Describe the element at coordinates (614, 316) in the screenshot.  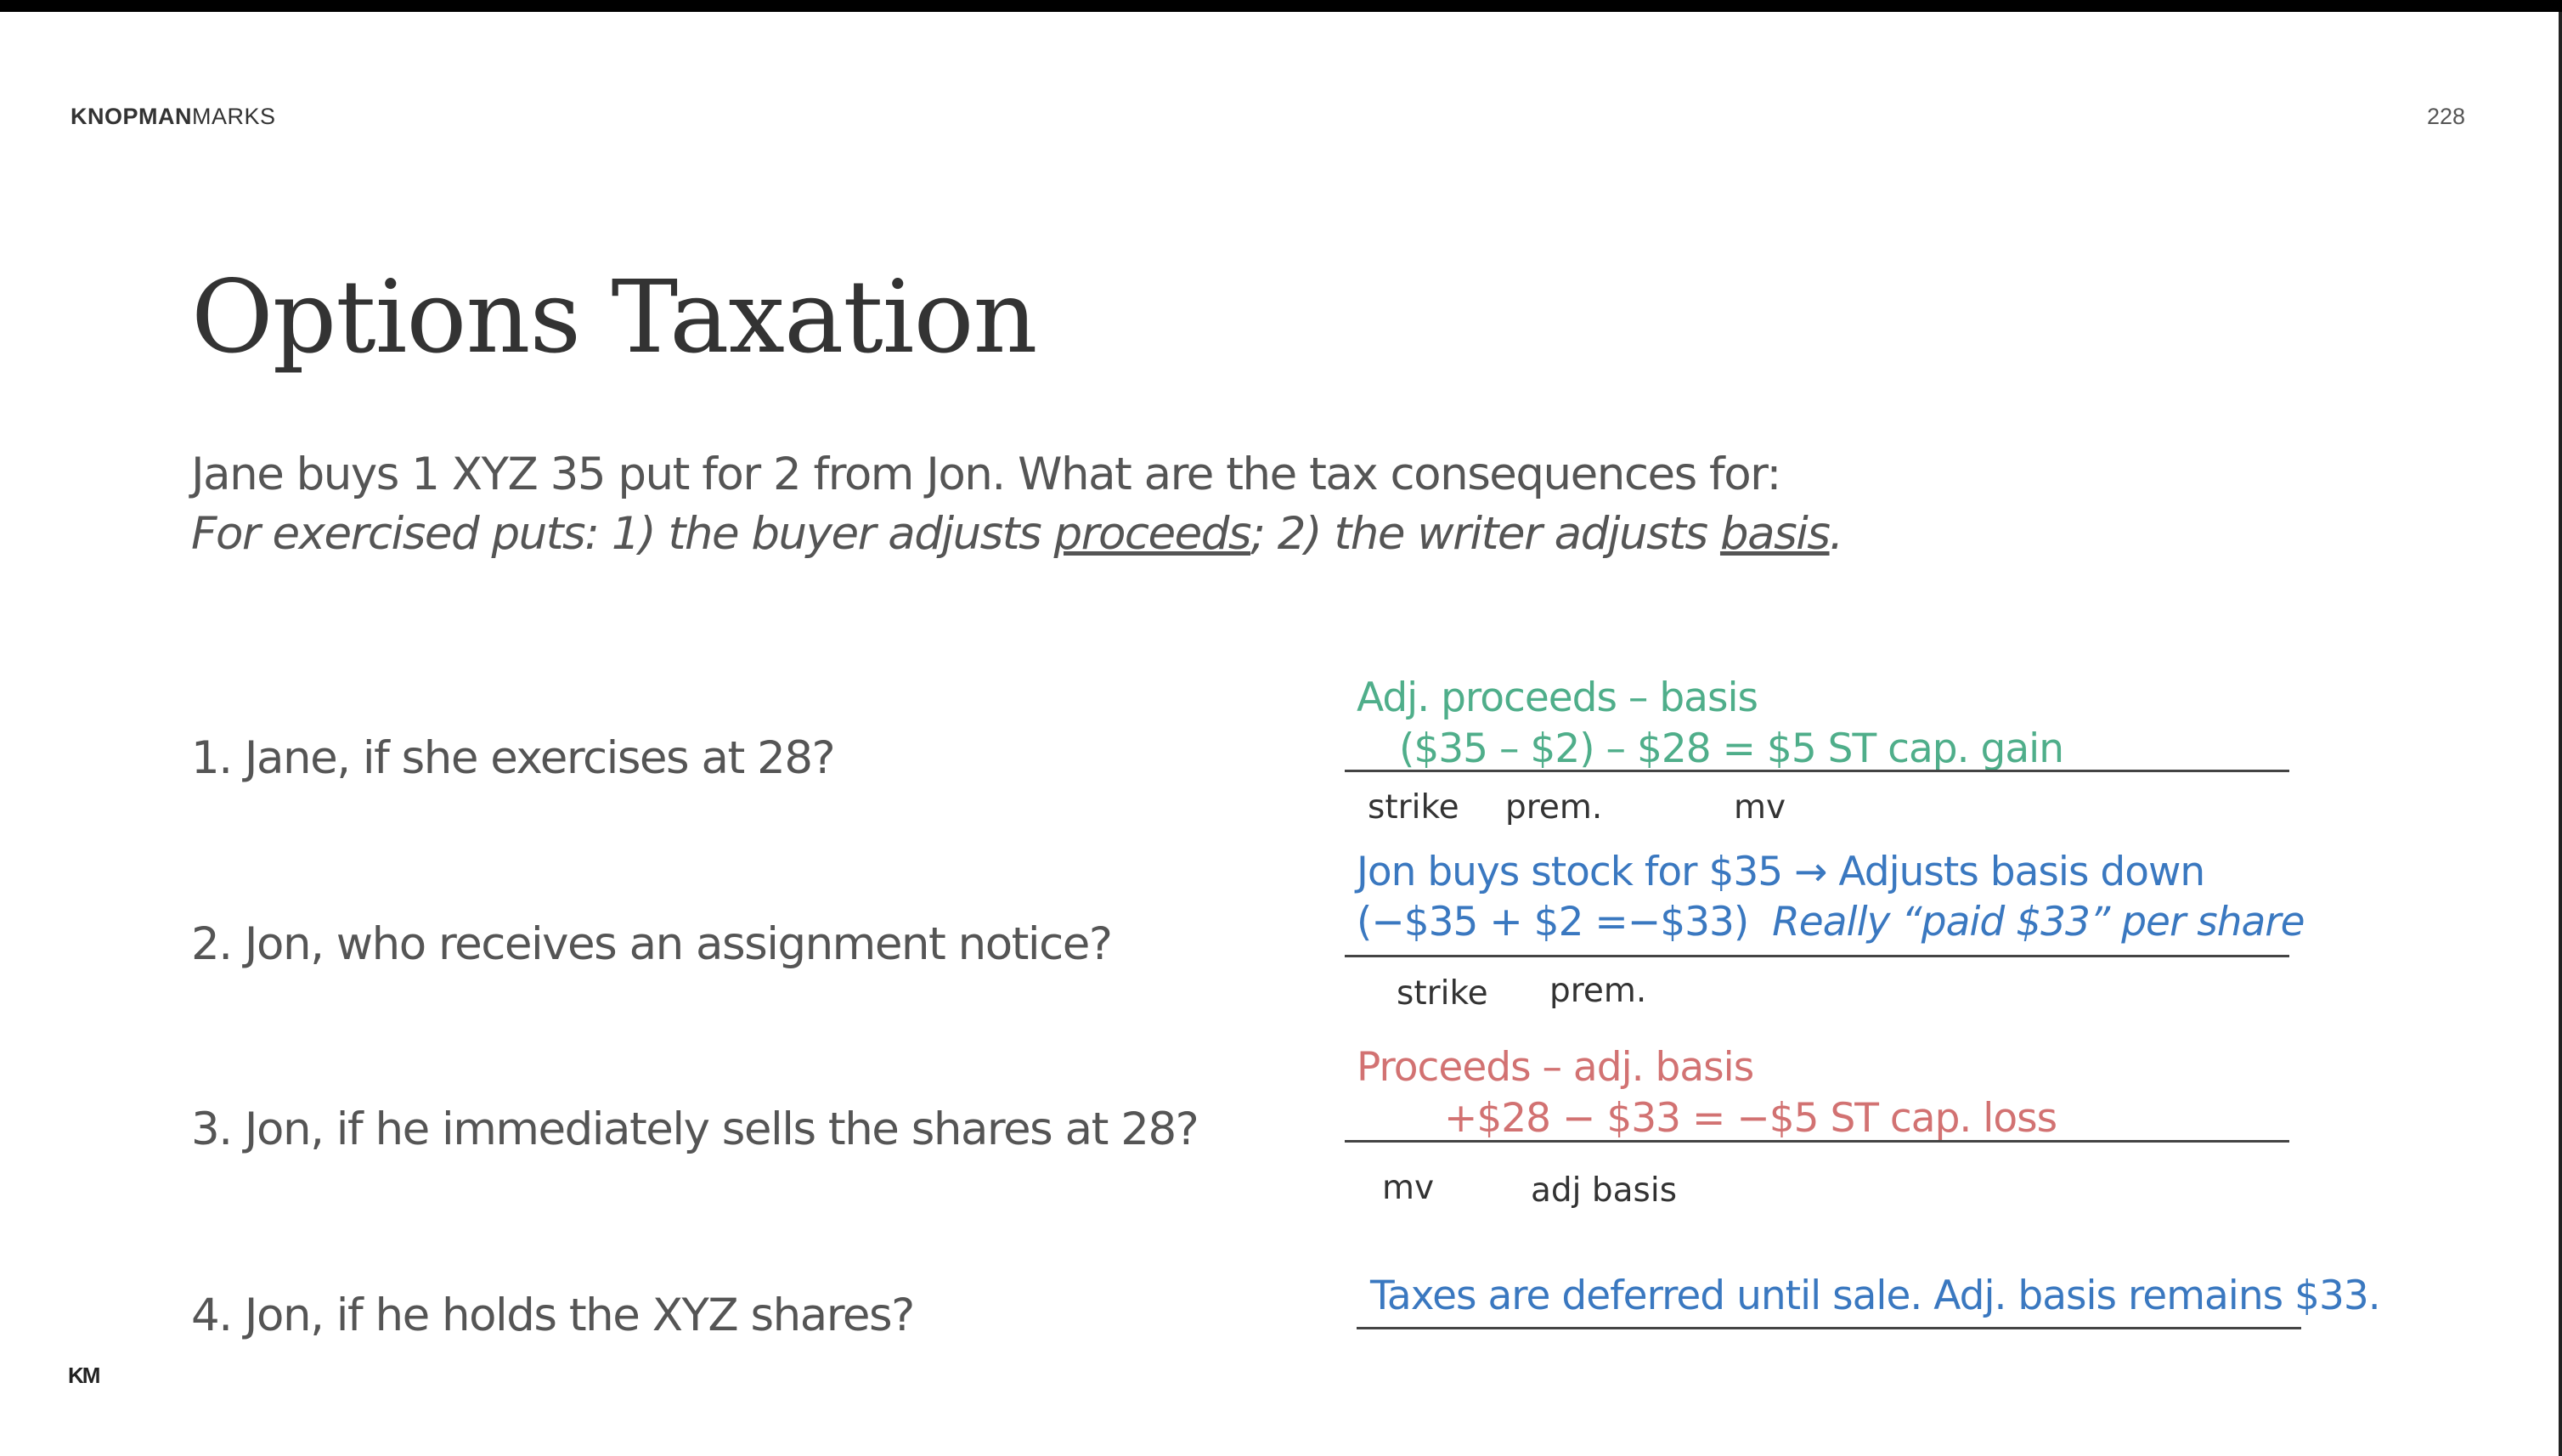
I see `page-title: Options Taxation` at that location.